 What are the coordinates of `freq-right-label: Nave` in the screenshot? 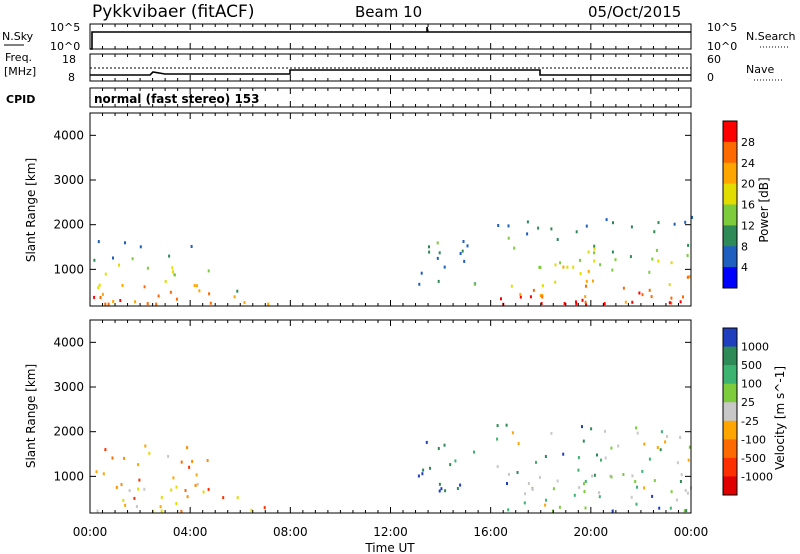 It's located at (760, 69).